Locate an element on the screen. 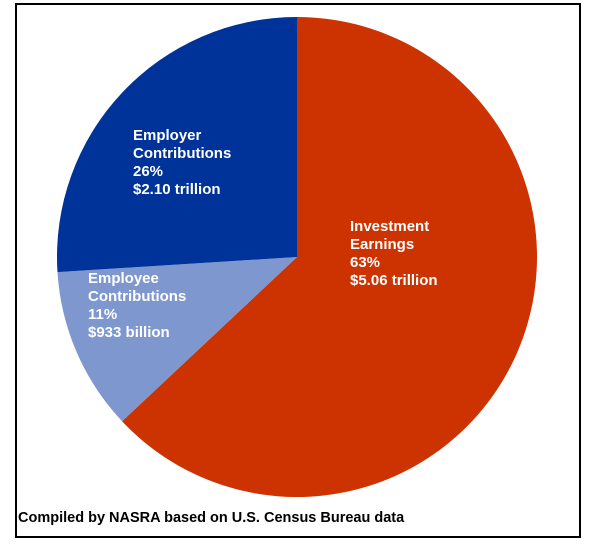 The height and width of the screenshot is (552, 602). slice-label-employer-contributions: Employer Contributions 26% $2.10 trillion is located at coordinates (182, 162).